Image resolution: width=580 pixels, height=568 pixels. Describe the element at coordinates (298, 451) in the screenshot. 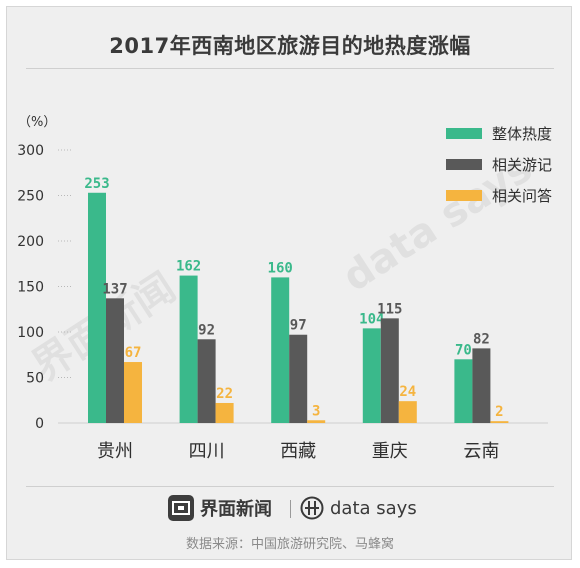

I see `x-category-label: 西藏` at that location.